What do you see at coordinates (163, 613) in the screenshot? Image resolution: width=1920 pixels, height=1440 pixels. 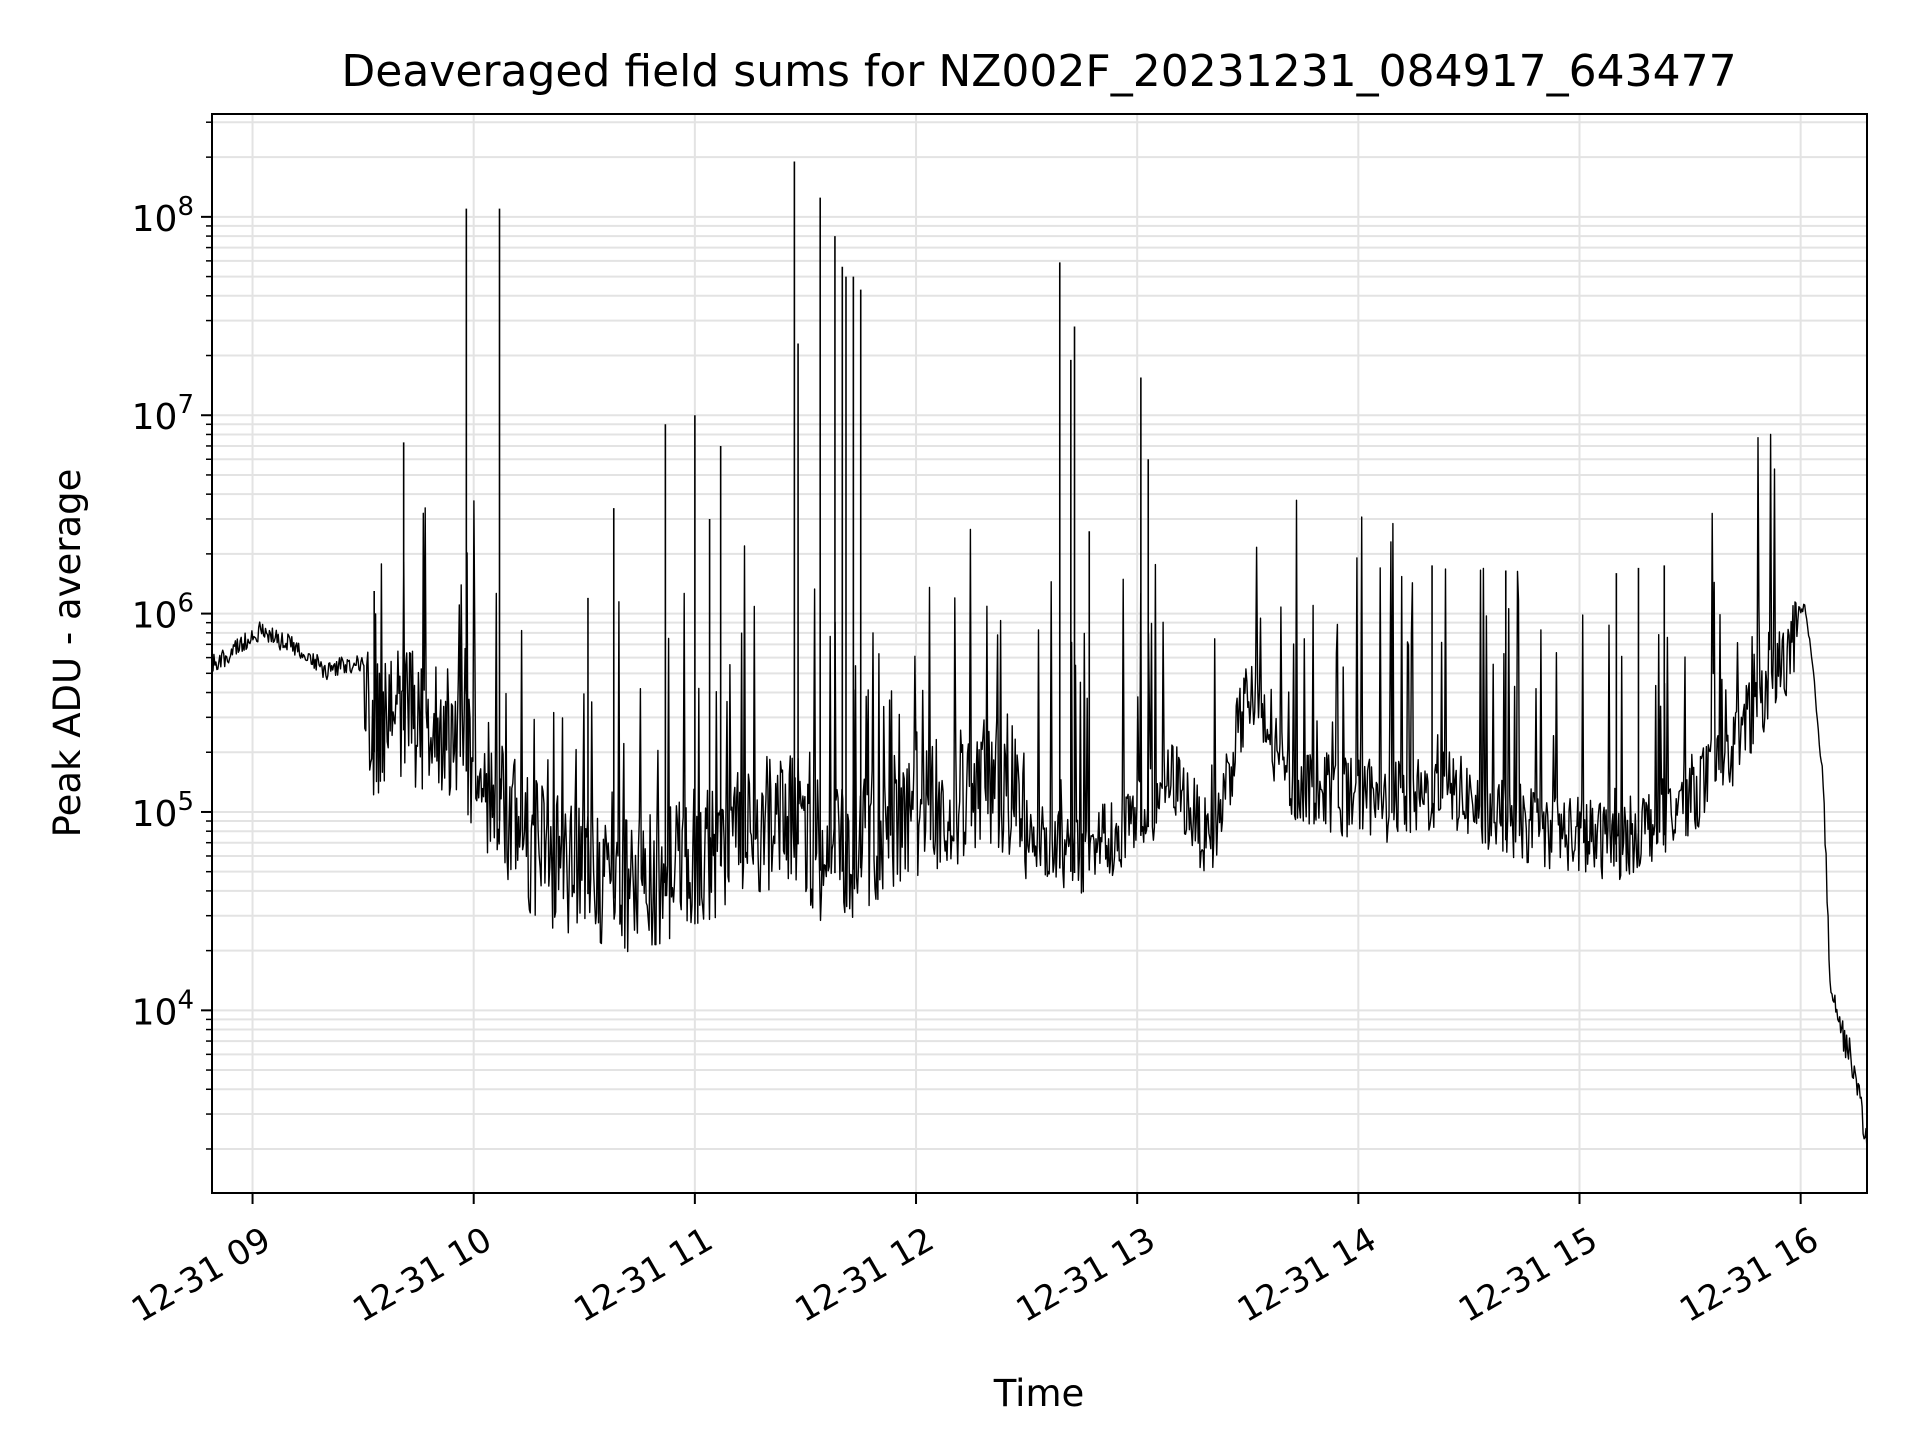 I see `y-tick-label: 10⁶` at bounding box center [163, 613].